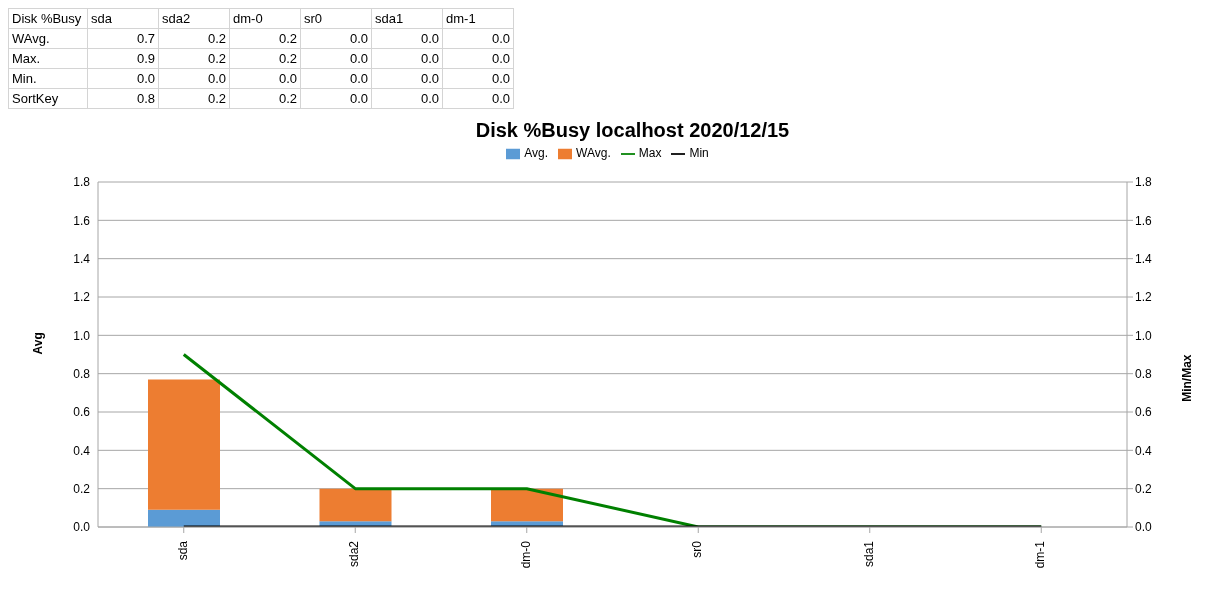 The width and height of the screenshot is (1225, 602). Describe the element at coordinates (123, 58) in the screenshot. I see `text: 0.9` at that location.